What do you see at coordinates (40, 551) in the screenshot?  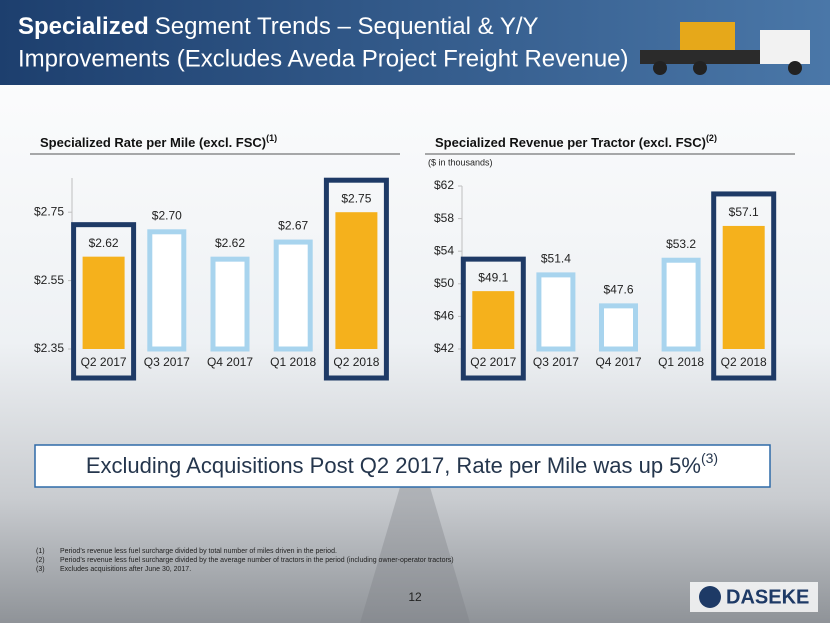 I see `footnote-marker: (1)` at bounding box center [40, 551].